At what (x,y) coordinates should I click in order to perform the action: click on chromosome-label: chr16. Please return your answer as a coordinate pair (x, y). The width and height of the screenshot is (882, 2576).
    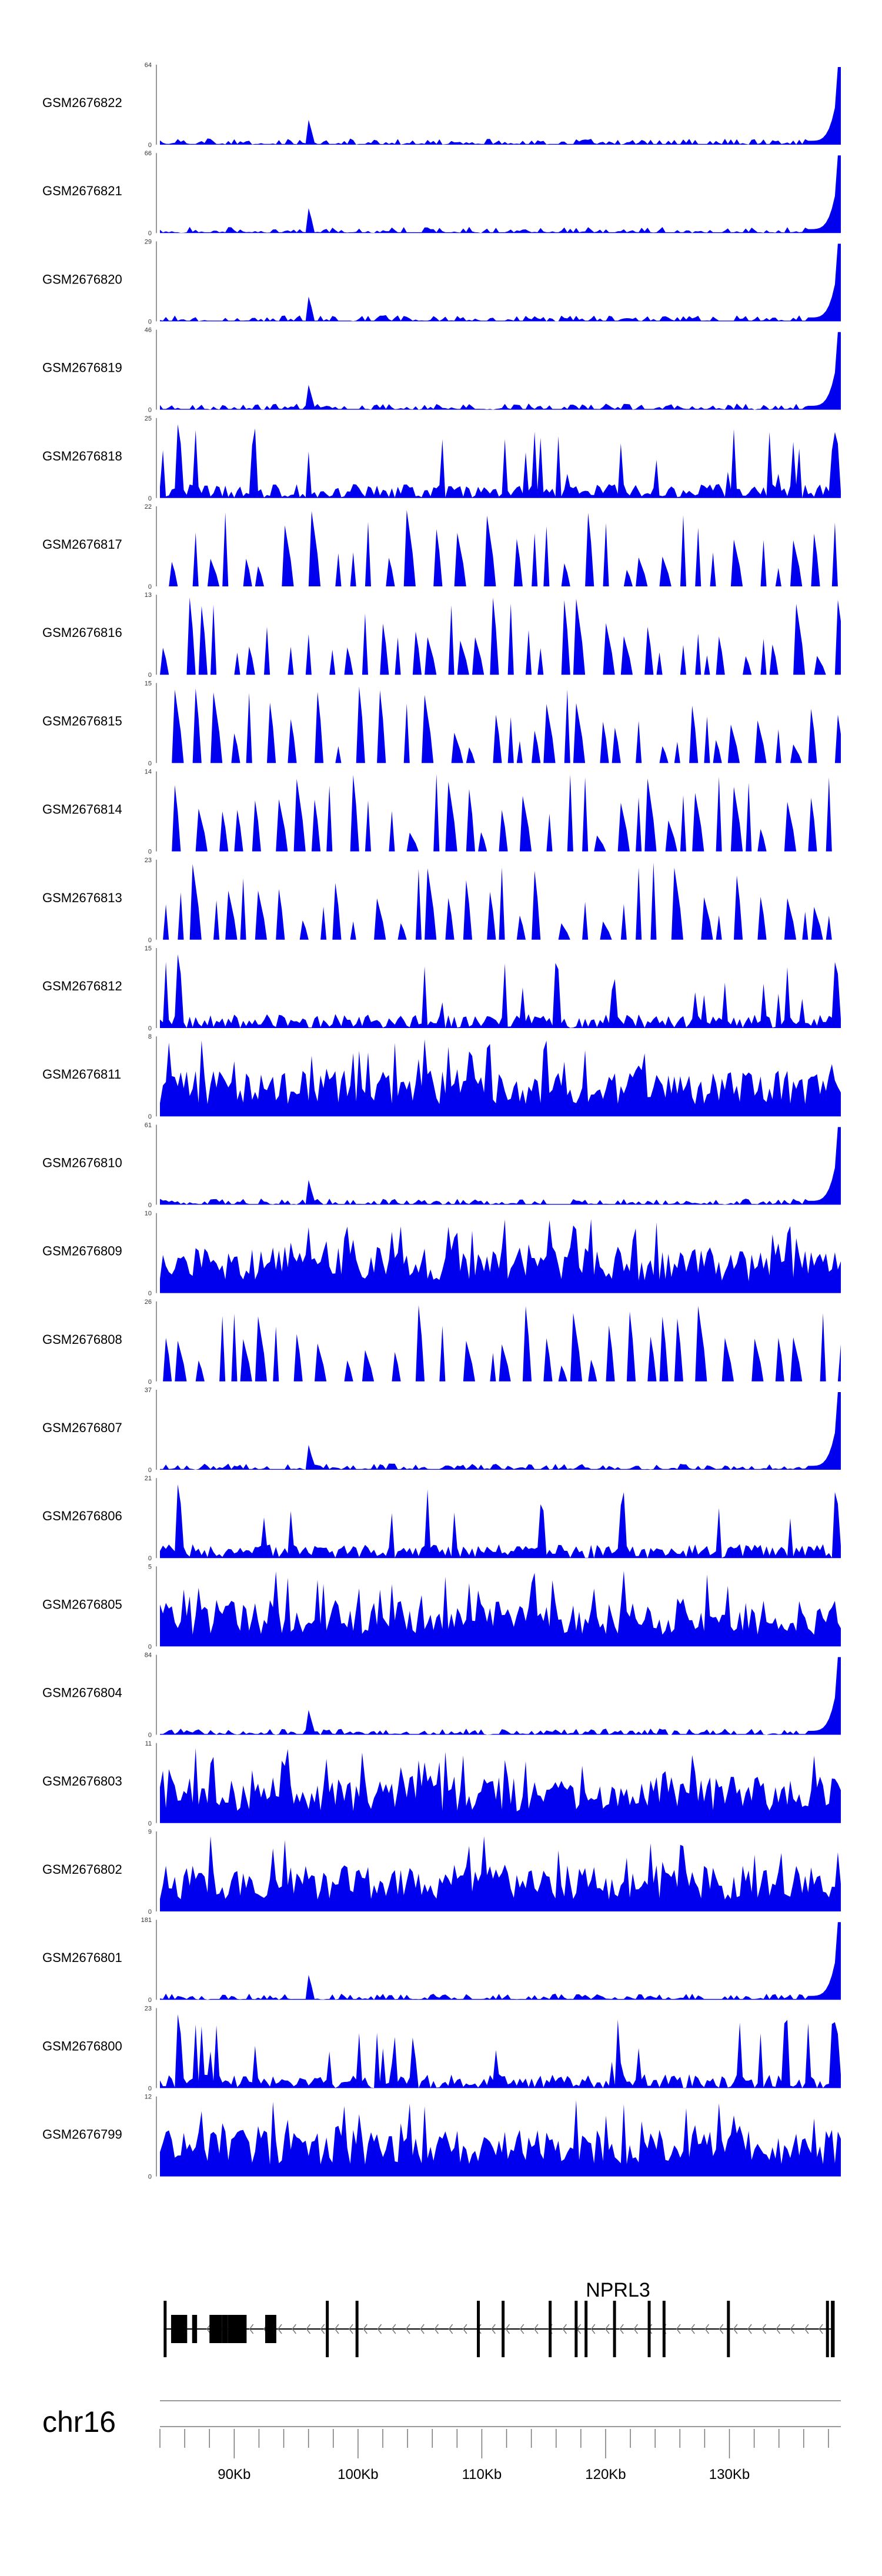
    Looking at the image, I should click on (79, 2421).